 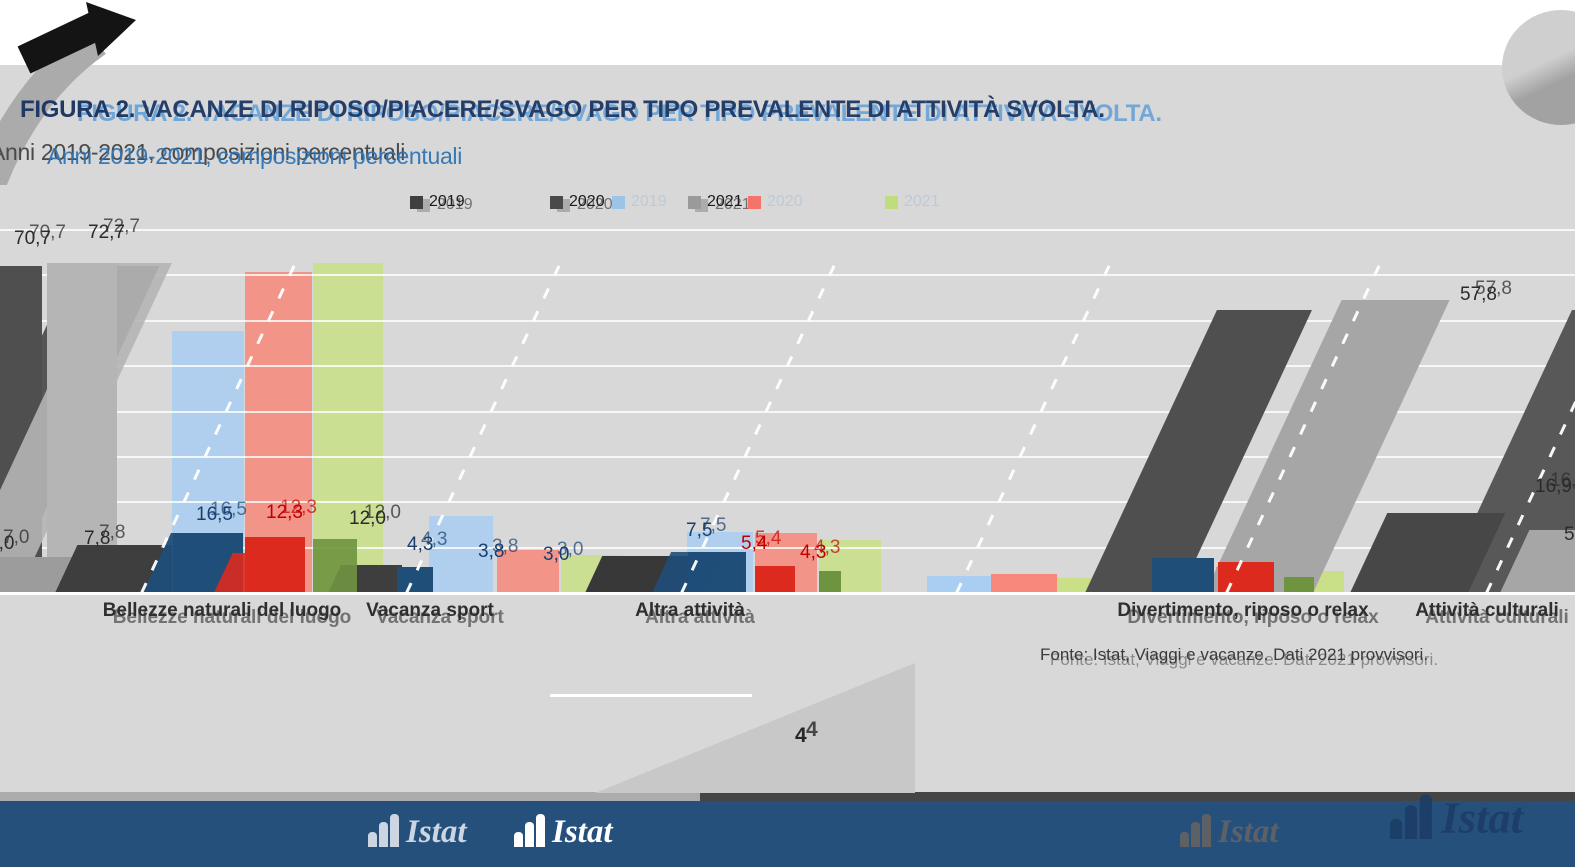 I want to click on legend-item-2019: 2019, so click(x=437, y=202).